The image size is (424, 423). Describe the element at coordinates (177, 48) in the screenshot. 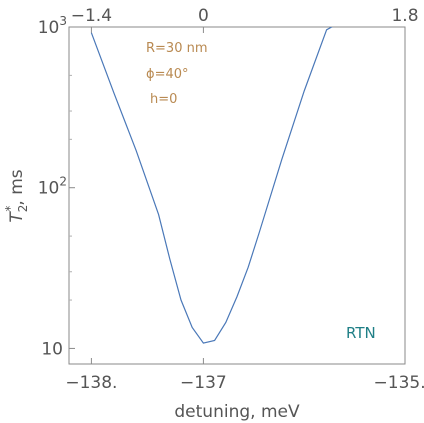

I see `annotation-radius: R=30 nm` at that location.